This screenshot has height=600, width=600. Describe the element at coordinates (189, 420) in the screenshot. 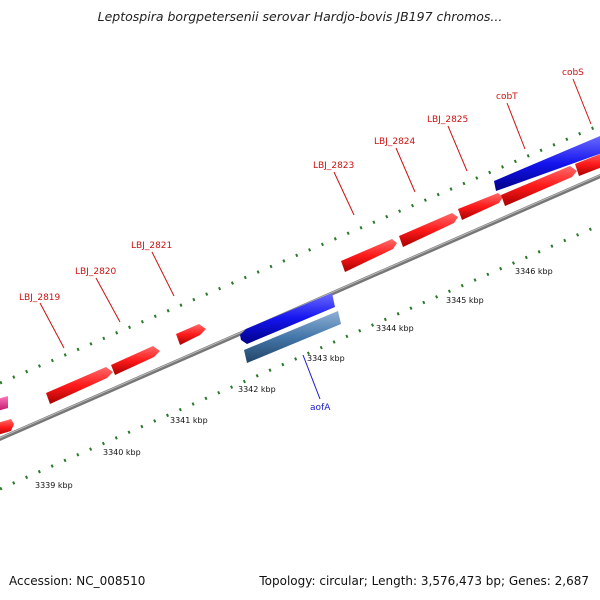

I see `scale-label-3341: 3341 kbp` at that location.